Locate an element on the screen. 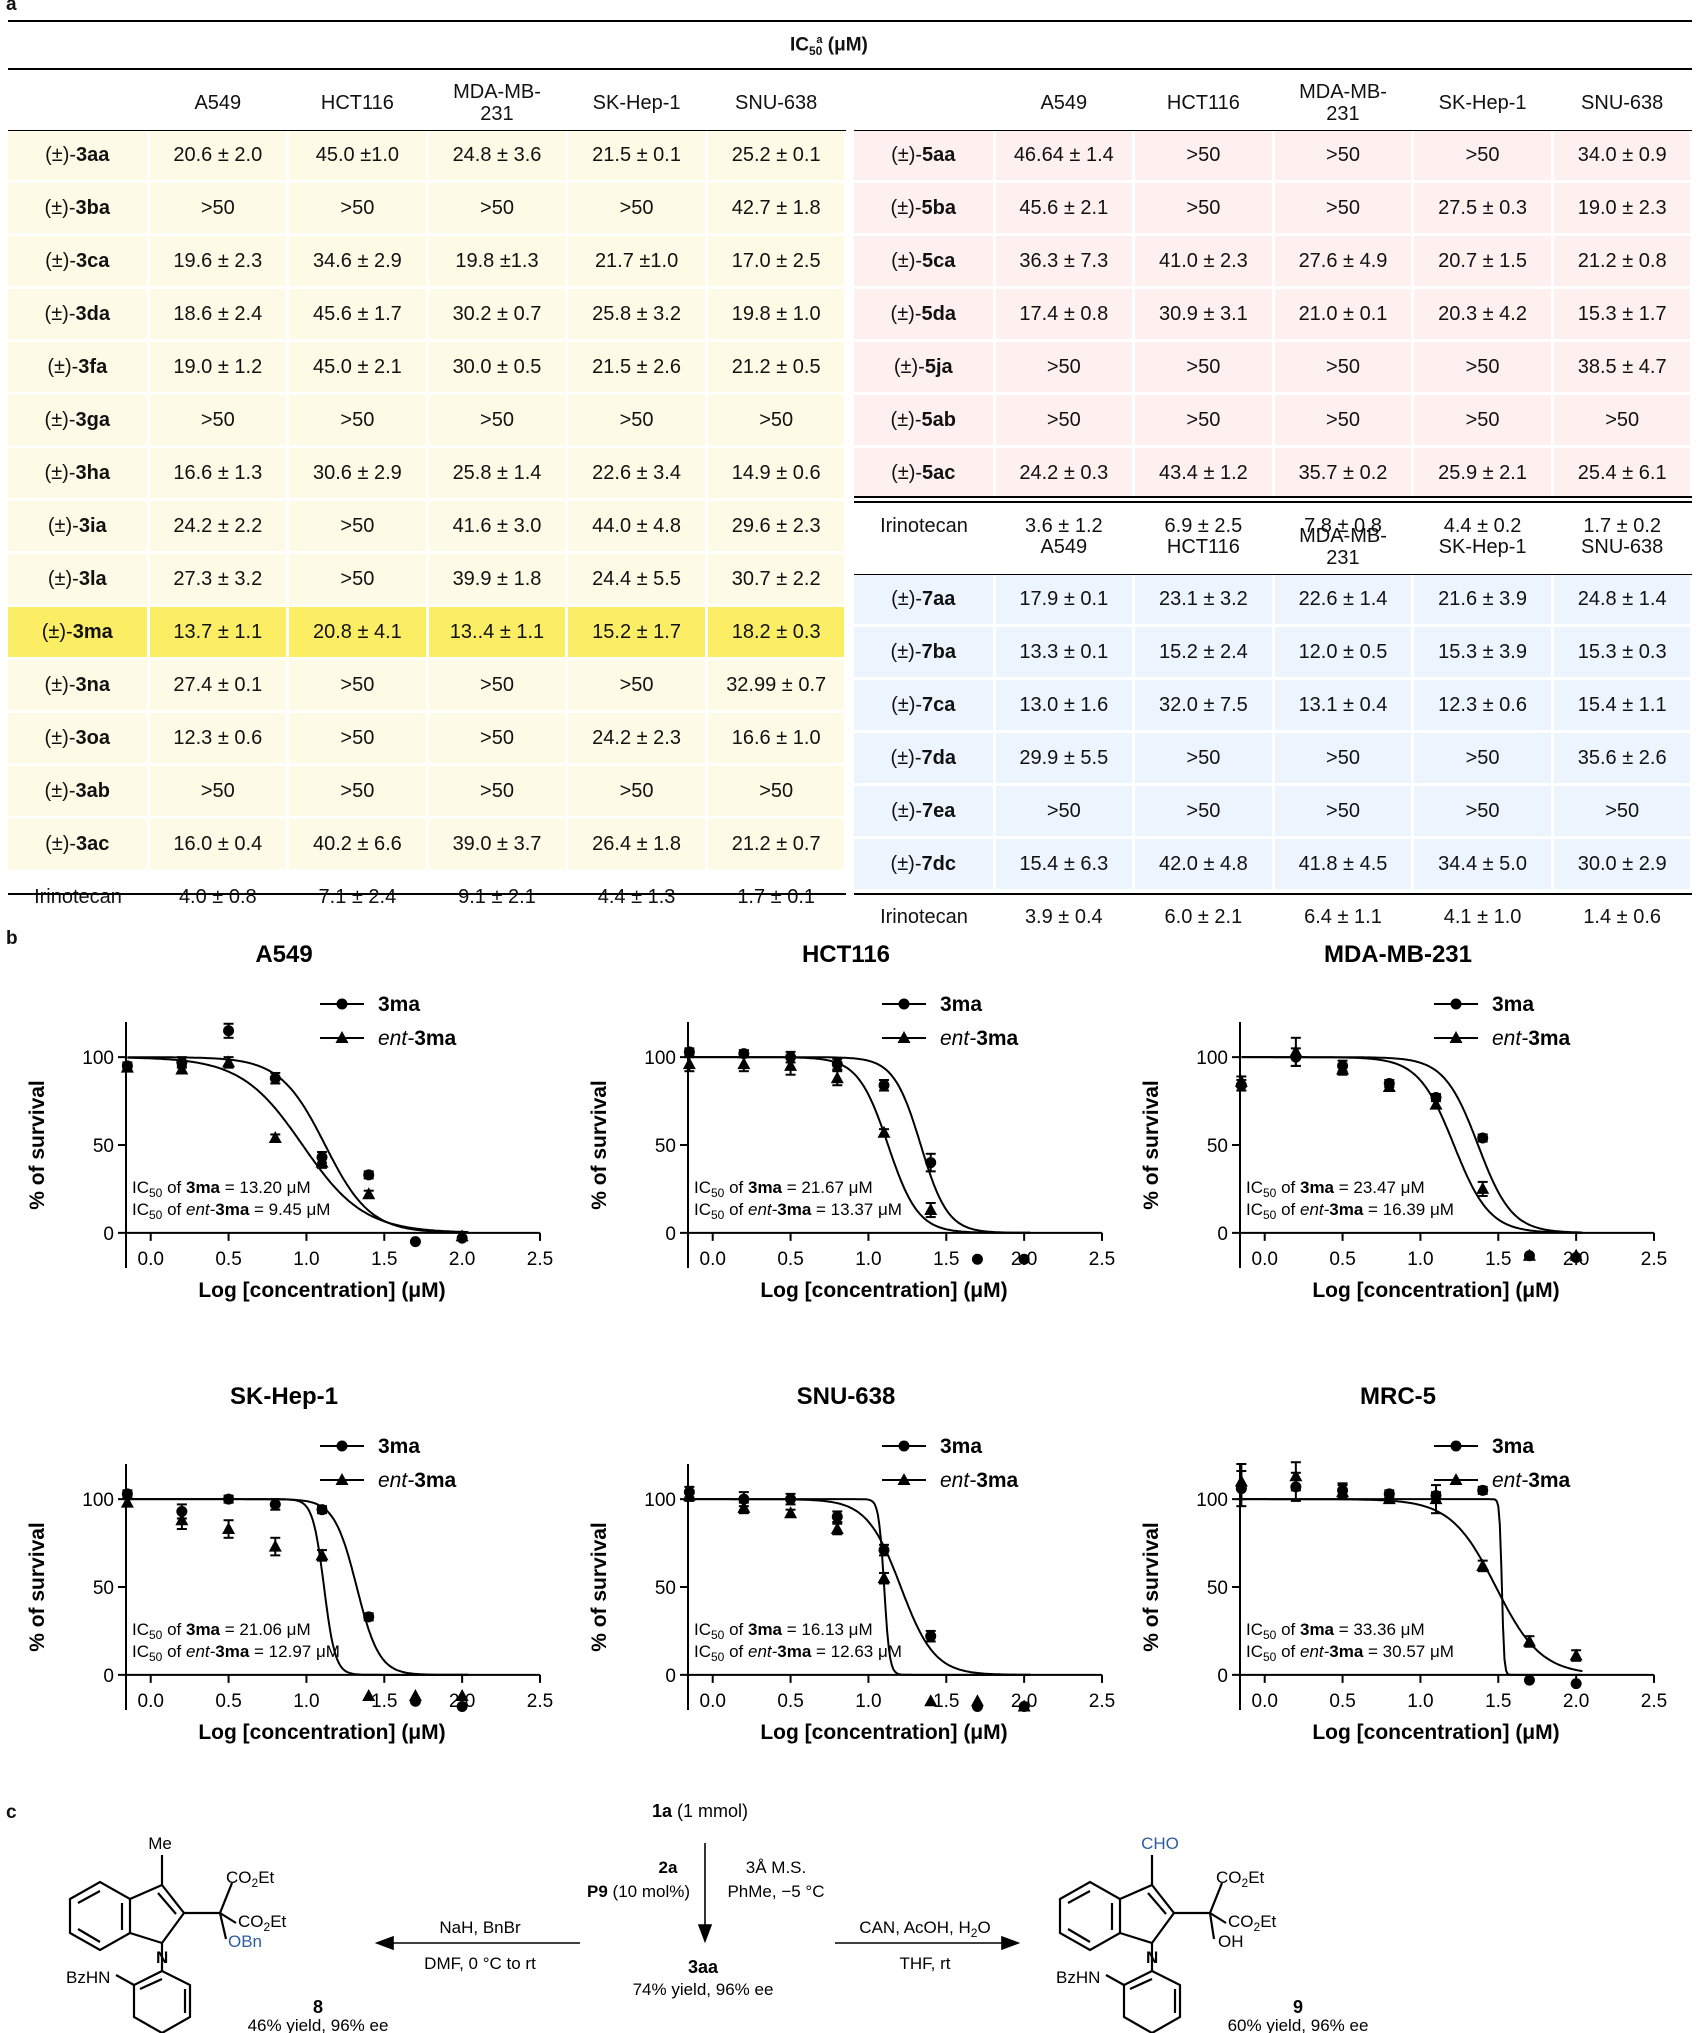 Image resolution: width=1700 pixels, height=2033 pixels. ic50-value: 42.7 ± 1.8 is located at coordinates (777, 208).